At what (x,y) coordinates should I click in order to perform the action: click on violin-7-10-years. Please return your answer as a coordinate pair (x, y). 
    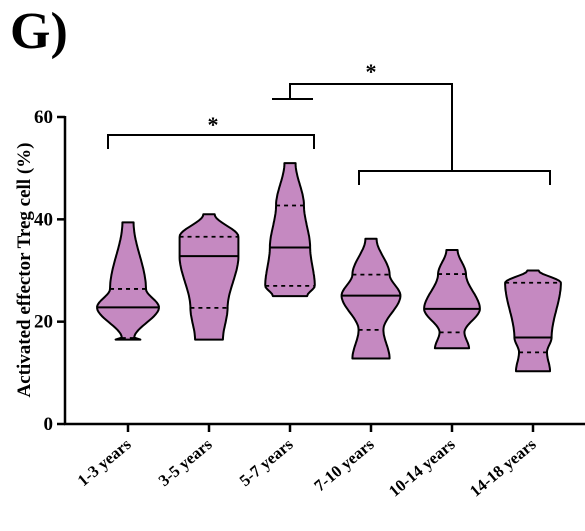
    Looking at the image, I should click on (371, 298).